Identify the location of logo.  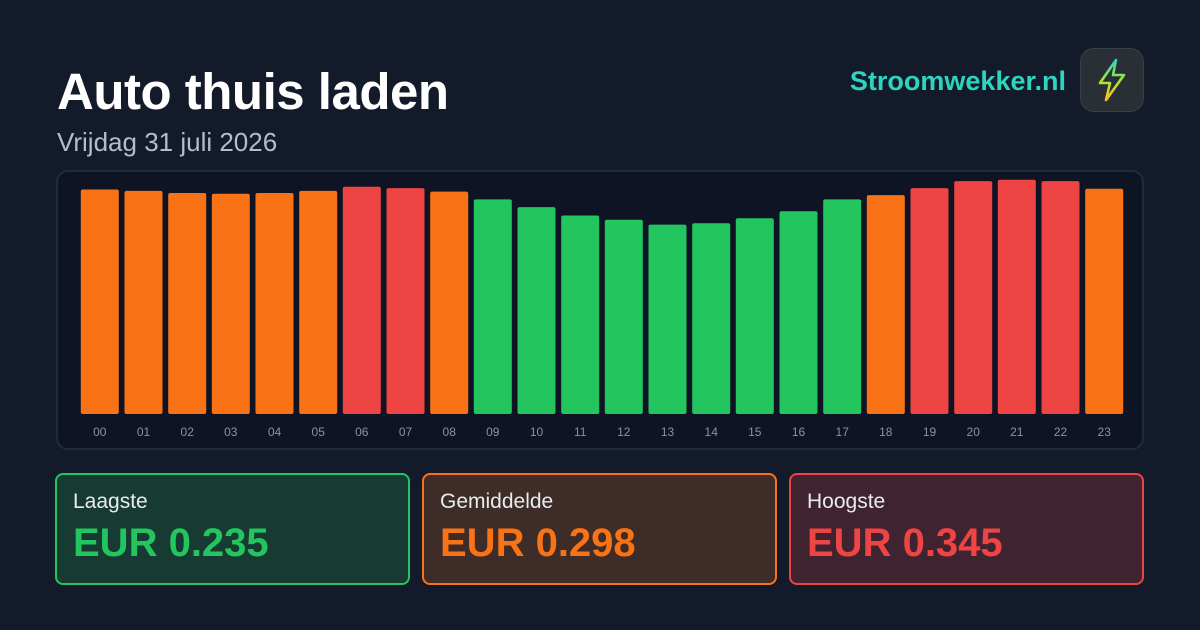
(1112, 80).